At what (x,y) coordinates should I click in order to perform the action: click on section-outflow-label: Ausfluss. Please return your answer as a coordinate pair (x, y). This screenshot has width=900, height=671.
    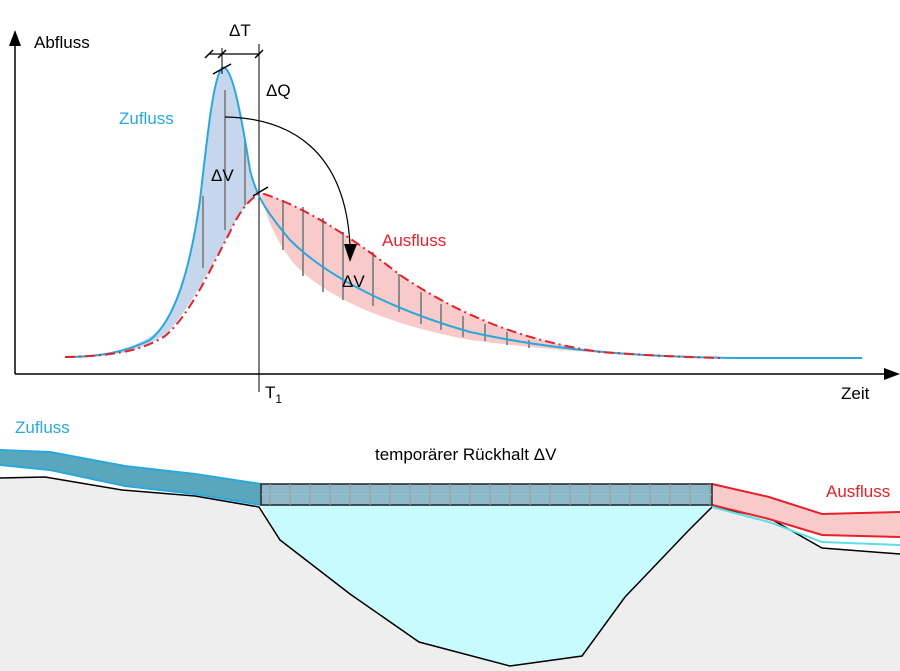
    Looking at the image, I should click on (858, 491).